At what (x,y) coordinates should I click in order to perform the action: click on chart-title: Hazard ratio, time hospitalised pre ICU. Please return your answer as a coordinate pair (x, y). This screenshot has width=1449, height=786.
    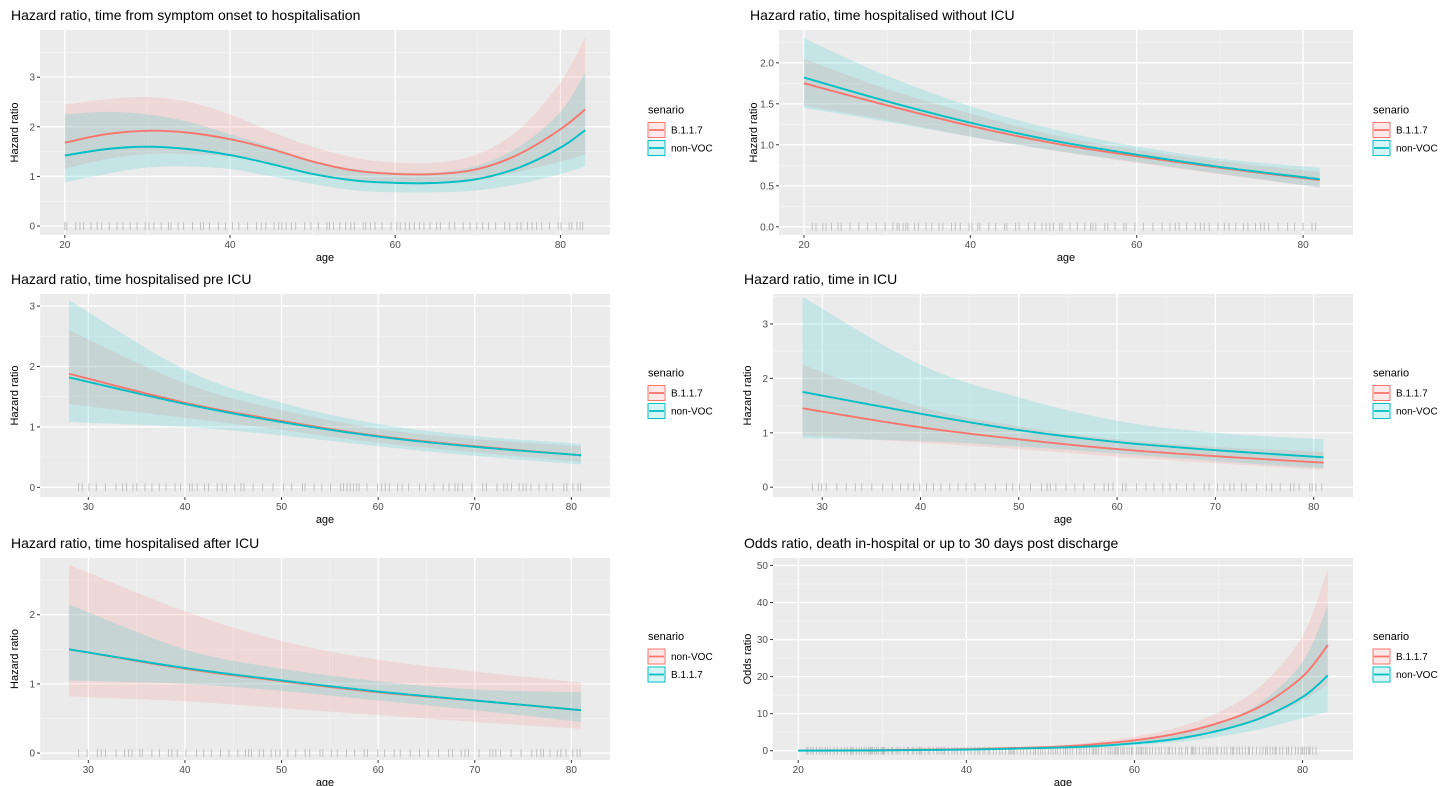
    Looking at the image, I should click on (131, 279).